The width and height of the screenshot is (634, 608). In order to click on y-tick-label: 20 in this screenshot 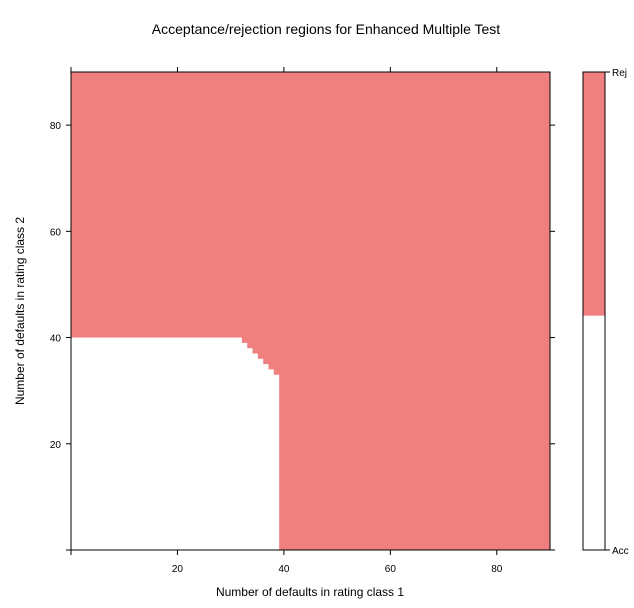, I will do `click(56, 445)`.